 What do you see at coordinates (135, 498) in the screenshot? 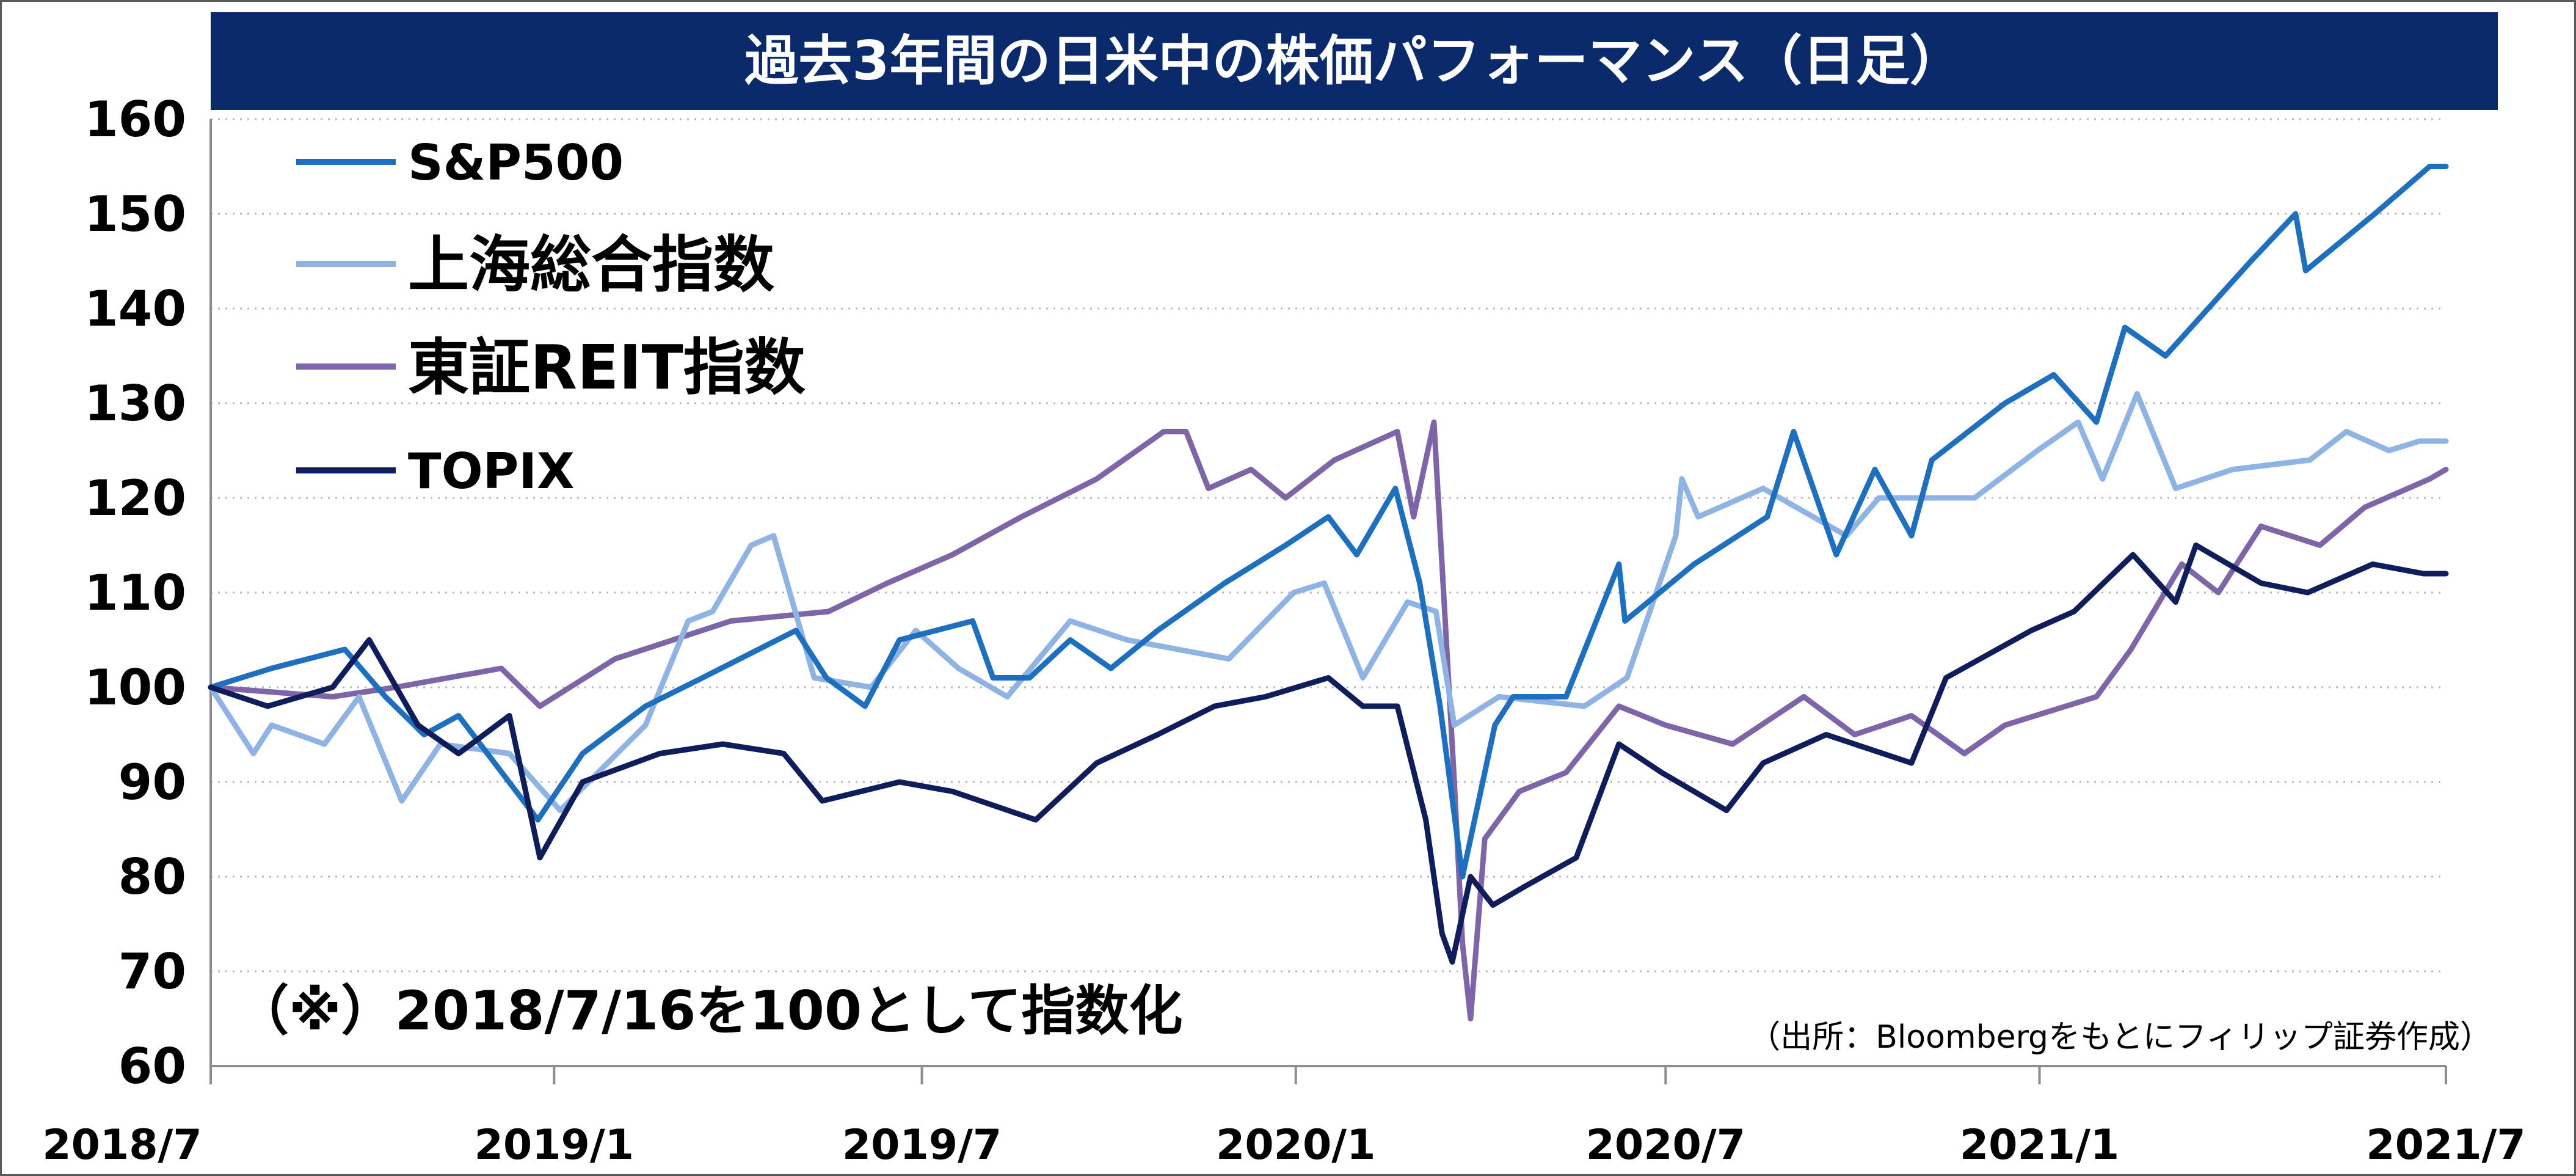
I see `y-tick-label: 120` at bounding box center [135, 498].